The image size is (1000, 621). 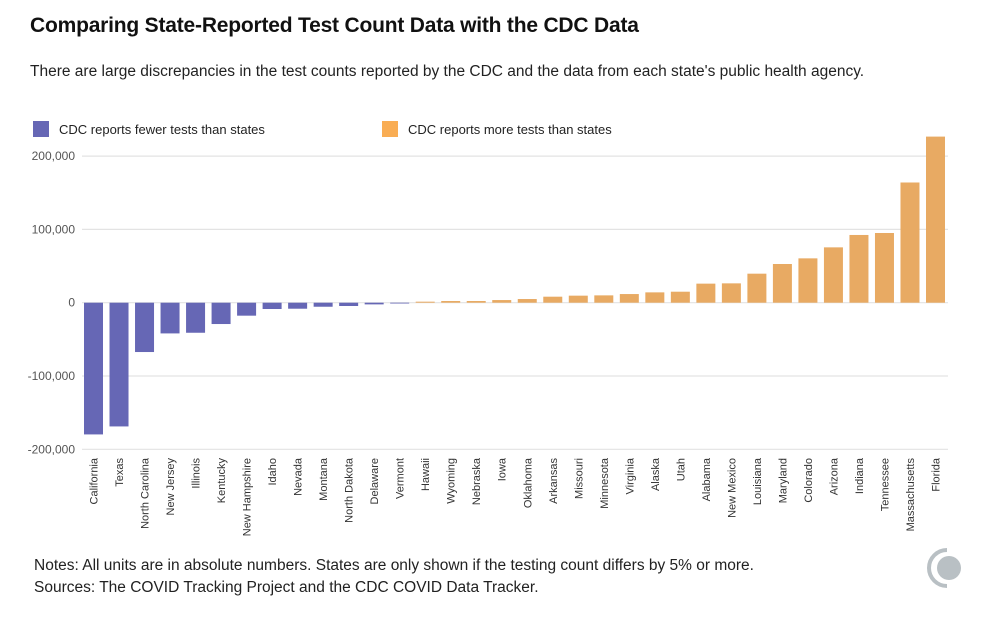 What do you see at coordinates (732, 488) in the screenshot?
I see `x-tick-label: New Mexico` at bounding box center [732, 488].